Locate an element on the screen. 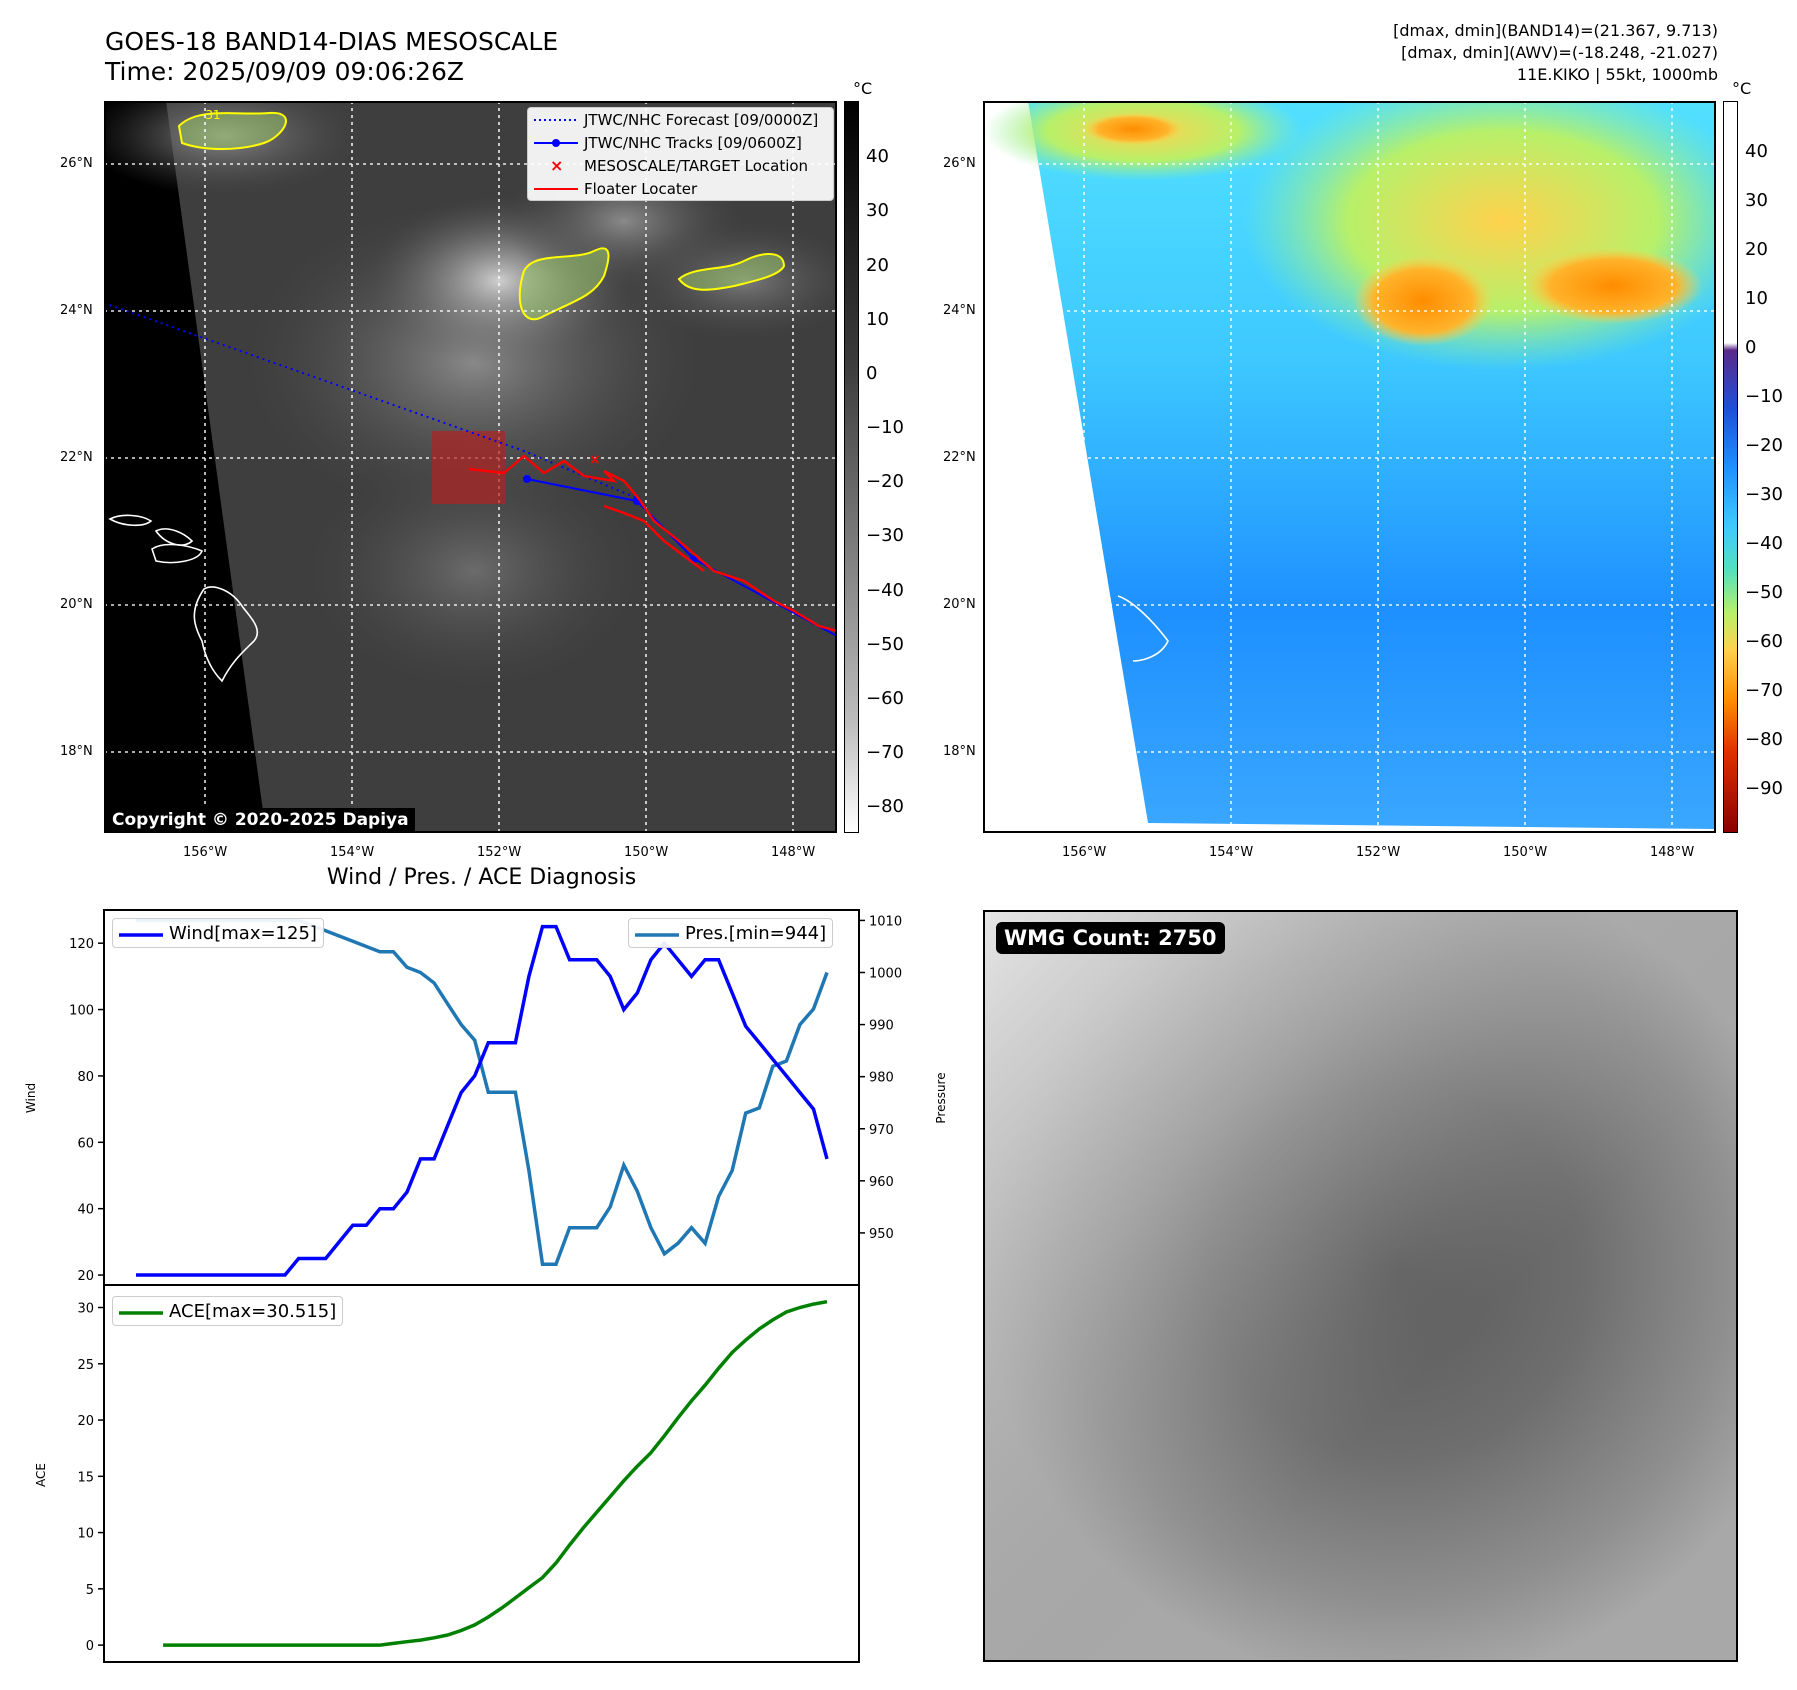 The image size is (1797, 1690). ace-plot is located at coordinates (495, 1473).